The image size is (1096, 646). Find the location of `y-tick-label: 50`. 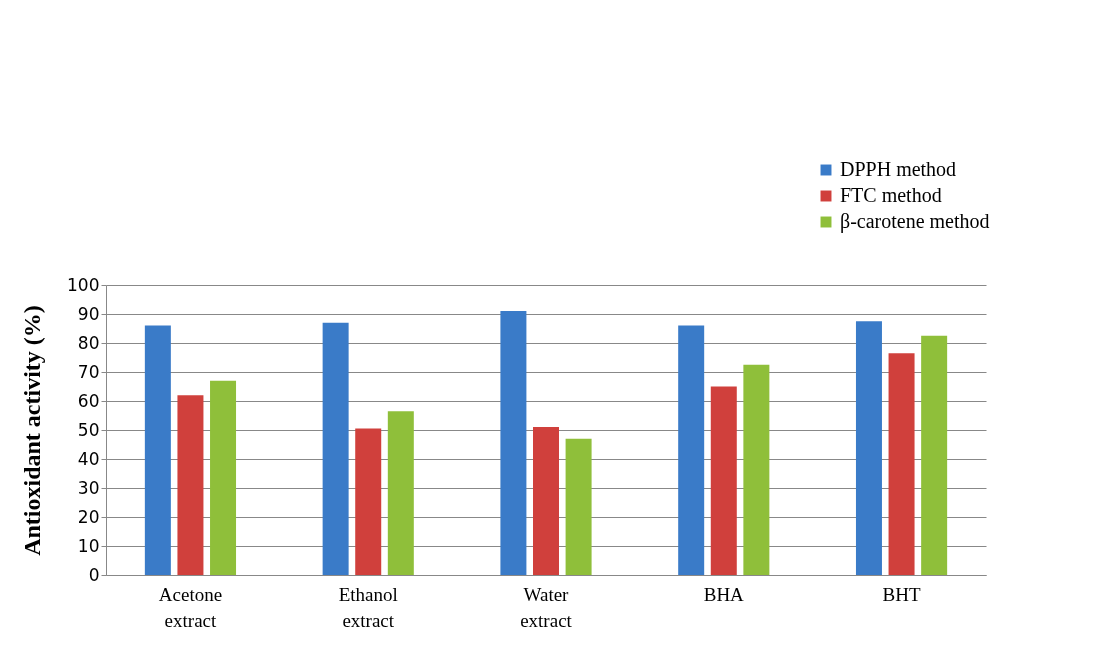

y-tick-label: 50 is located at coordinates (88, 429).